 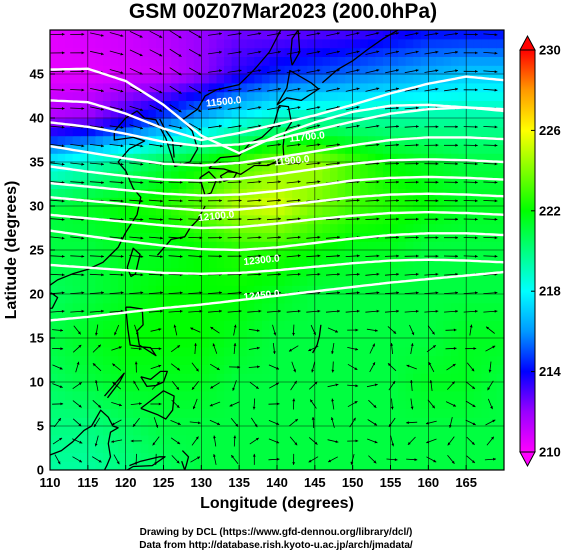 What do you see at coordinates (37, 382) in the screenshot?
I see `y-tick-label: 10` at bounding box center [37, 382].